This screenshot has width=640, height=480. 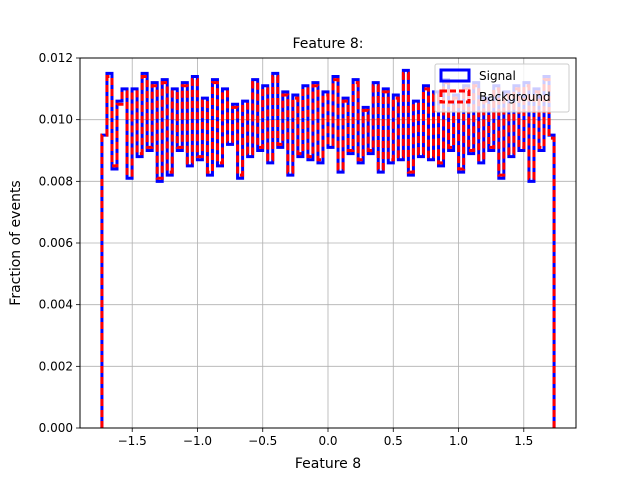 What do you see at coordinates (328, 464) in the screenshot?
I see `x-axis-label: Feature 8` at bounding box center [328, 464].